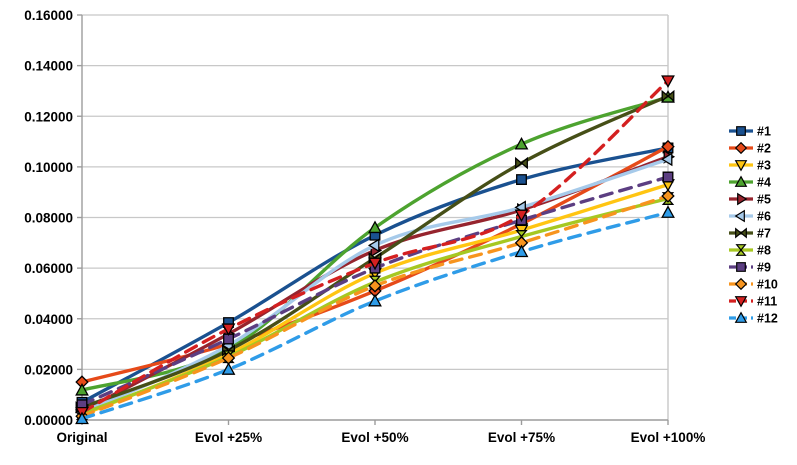  I want to click on y-axis-label: 0.12000, so click(48, 116).